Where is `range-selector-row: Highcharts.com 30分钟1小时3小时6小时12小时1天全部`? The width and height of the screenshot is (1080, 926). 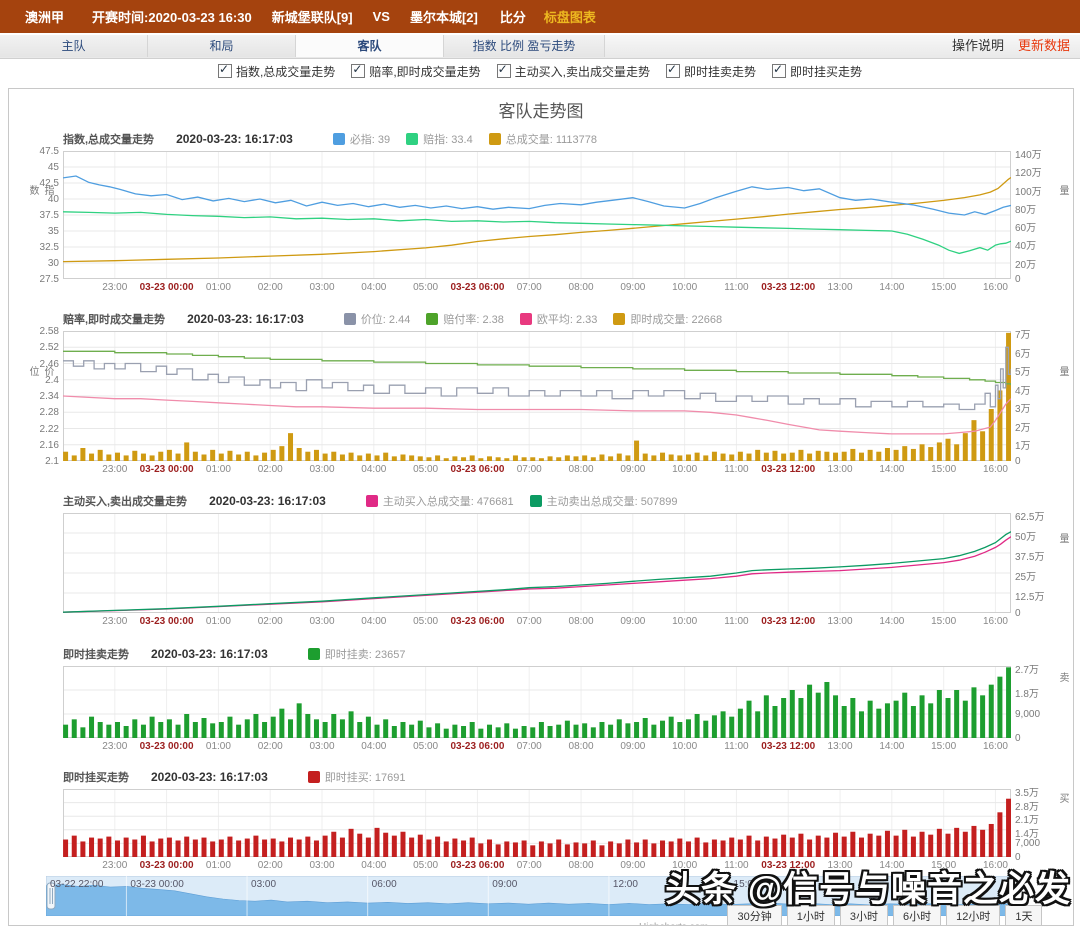
range-selector-row: Highcharts.com 30分钟1小时3小时6小时12小时1天全部 is located at coordinates (856, 921).